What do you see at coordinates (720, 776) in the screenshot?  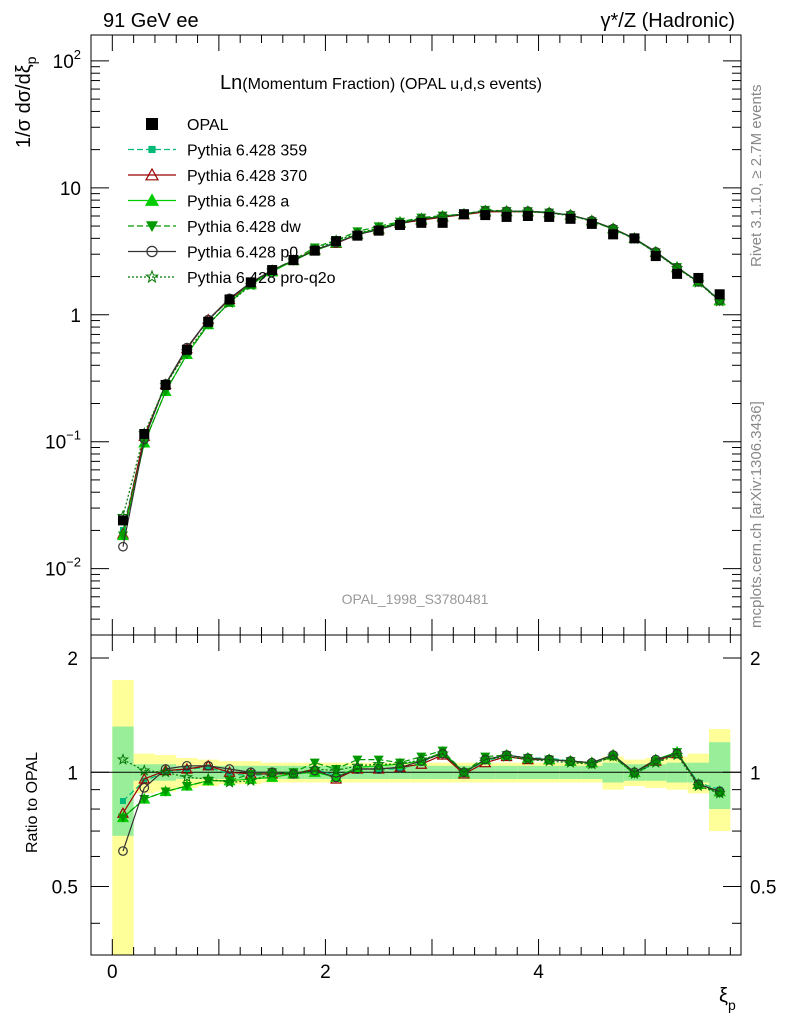 I see `ratio-stat-uncertainty-band` at bounding box center [720, 776].